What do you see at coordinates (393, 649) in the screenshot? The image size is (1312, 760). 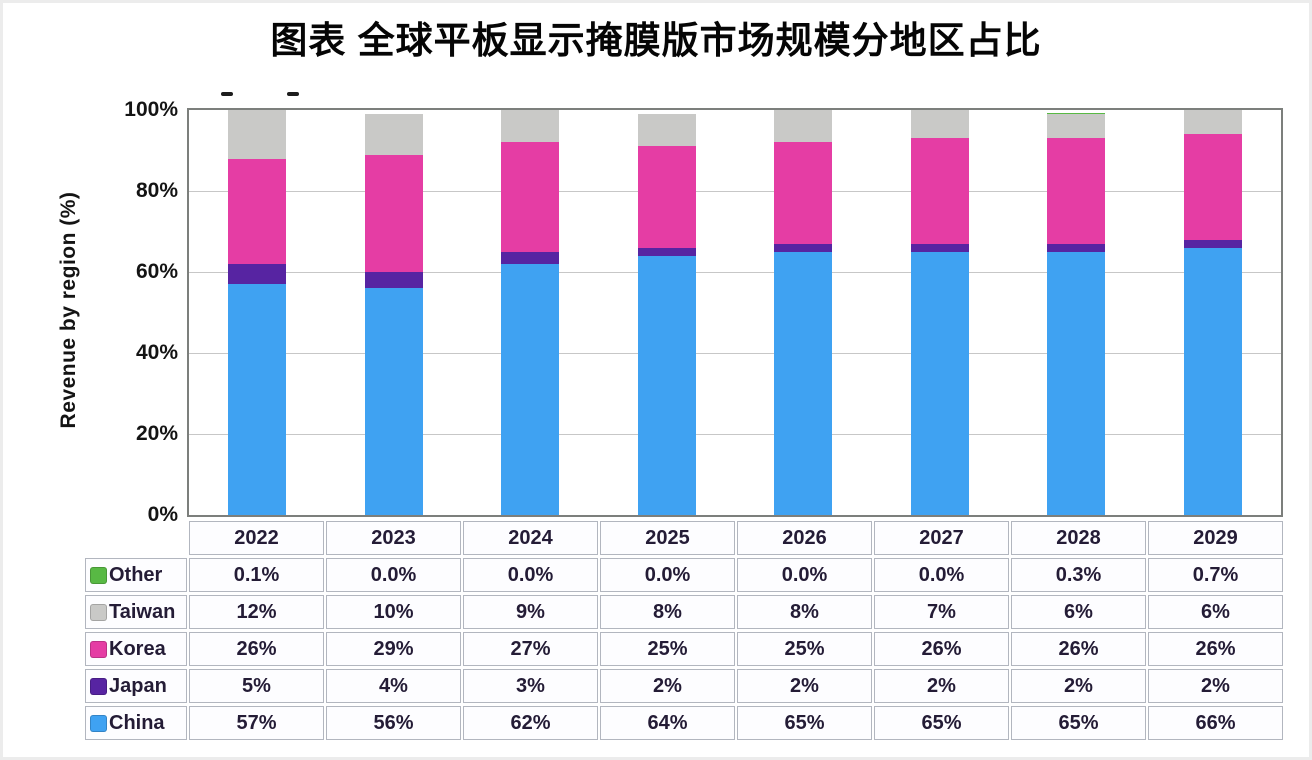 I see `value-cell-korea: 29%` at bounding box center [393, 649].